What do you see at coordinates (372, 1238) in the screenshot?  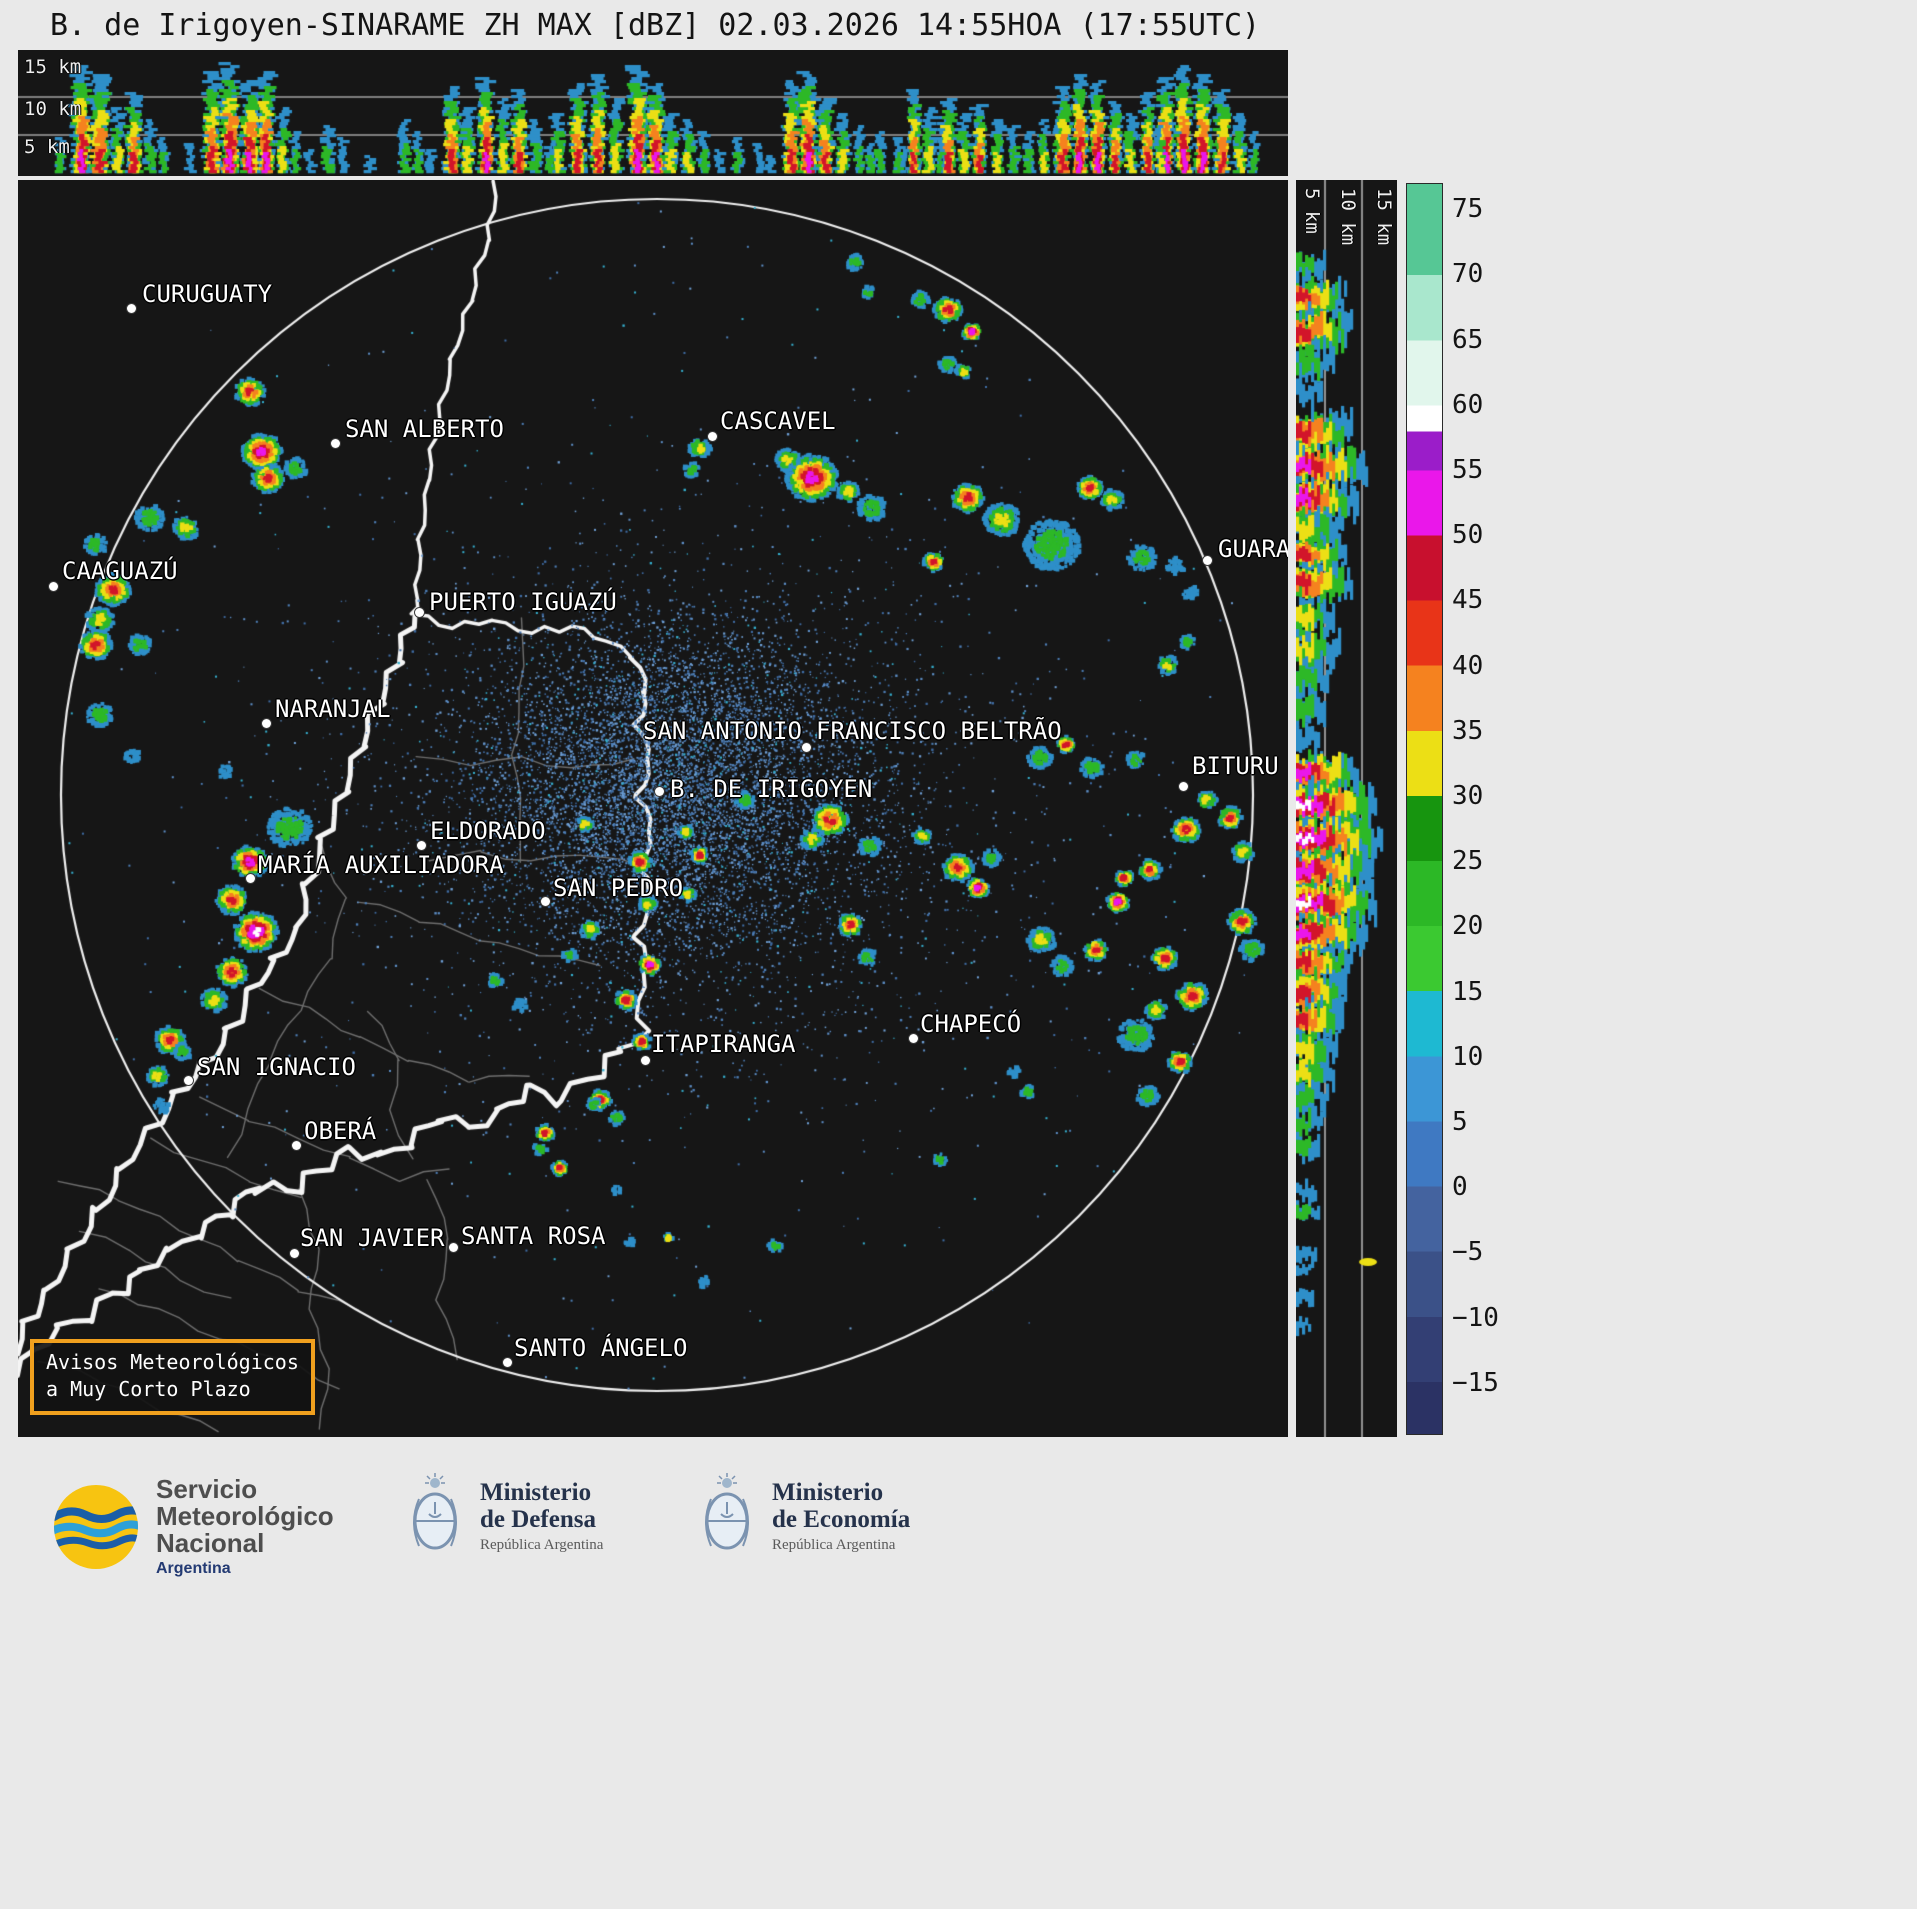 I see `city-label: SAN JAVIER` at bounding box center [372, 1238].